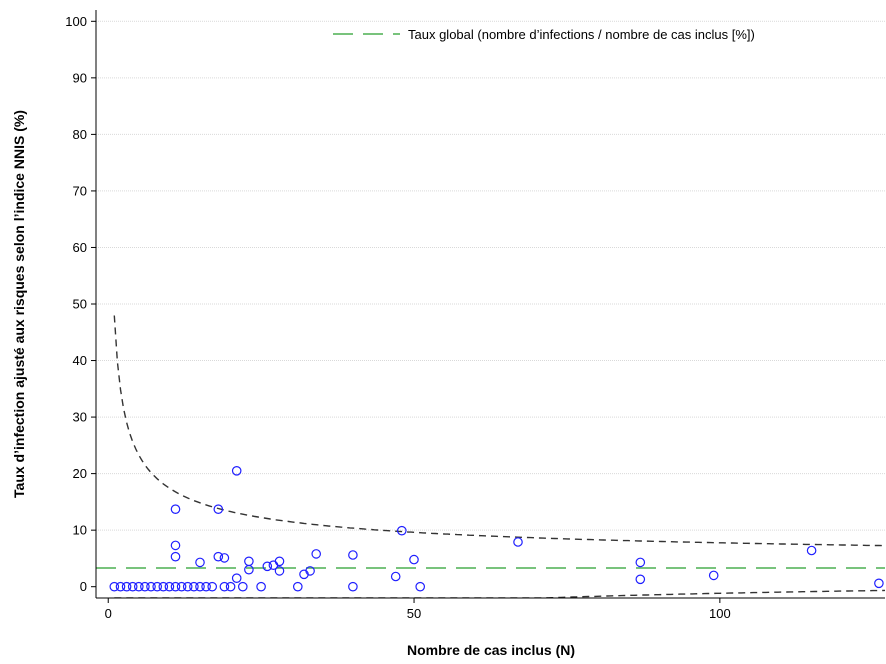 The width and height of the screenshot is (886, 664). Describe the element at coordinates (80, 360) in the screenshot. I see `y-tick-label: 40` at that location.